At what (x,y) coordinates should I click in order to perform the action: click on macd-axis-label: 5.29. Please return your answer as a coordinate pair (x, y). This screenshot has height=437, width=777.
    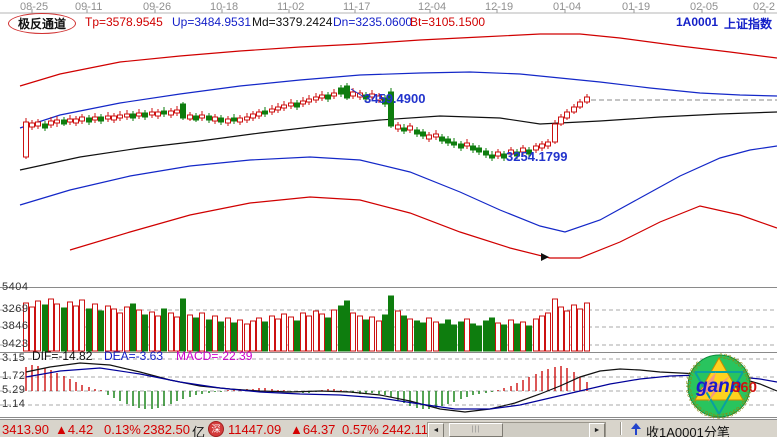
    Looking at the image, I should click on (14, 390).